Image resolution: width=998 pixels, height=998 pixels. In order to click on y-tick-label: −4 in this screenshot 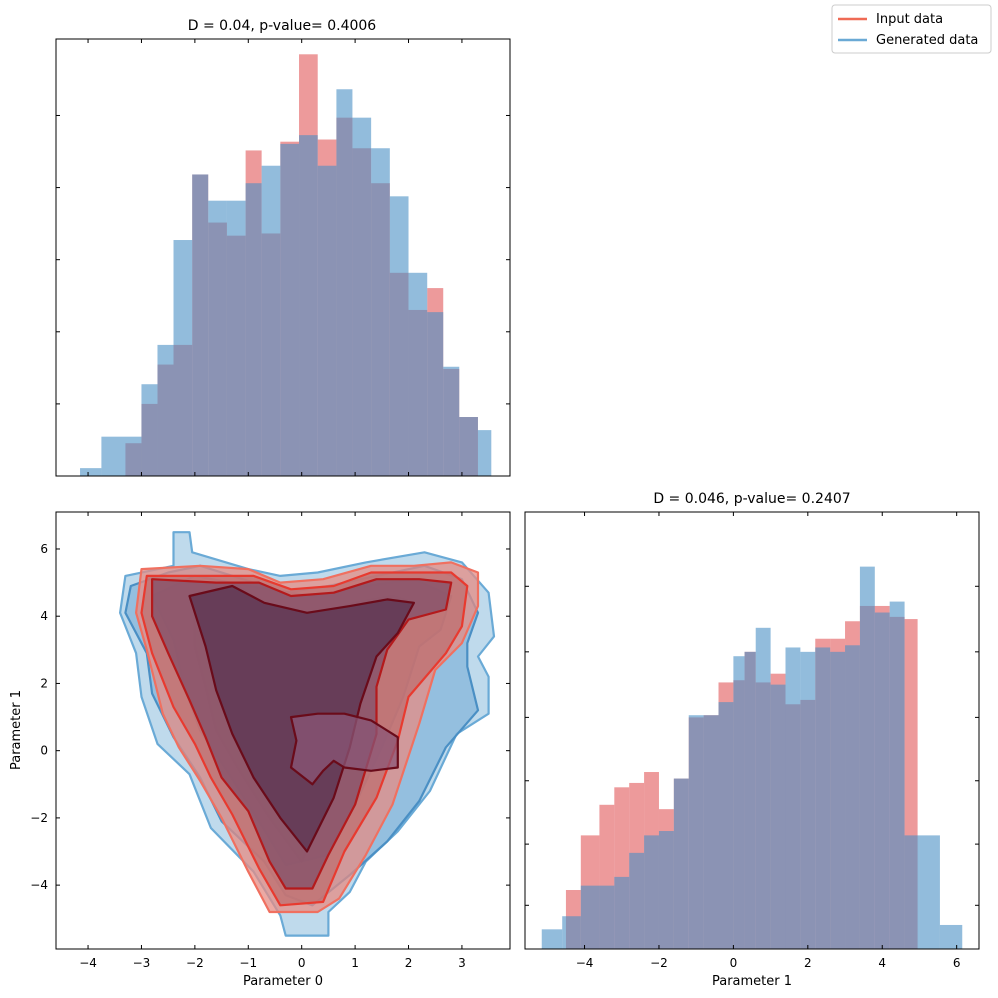, I will do `click(39, 885)`.